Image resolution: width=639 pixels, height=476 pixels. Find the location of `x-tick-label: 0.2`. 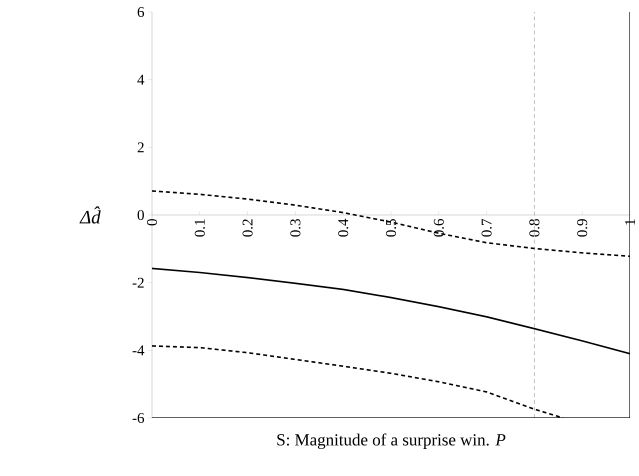

x-tick-label: 0.2 is located at coordinates (247, 228).